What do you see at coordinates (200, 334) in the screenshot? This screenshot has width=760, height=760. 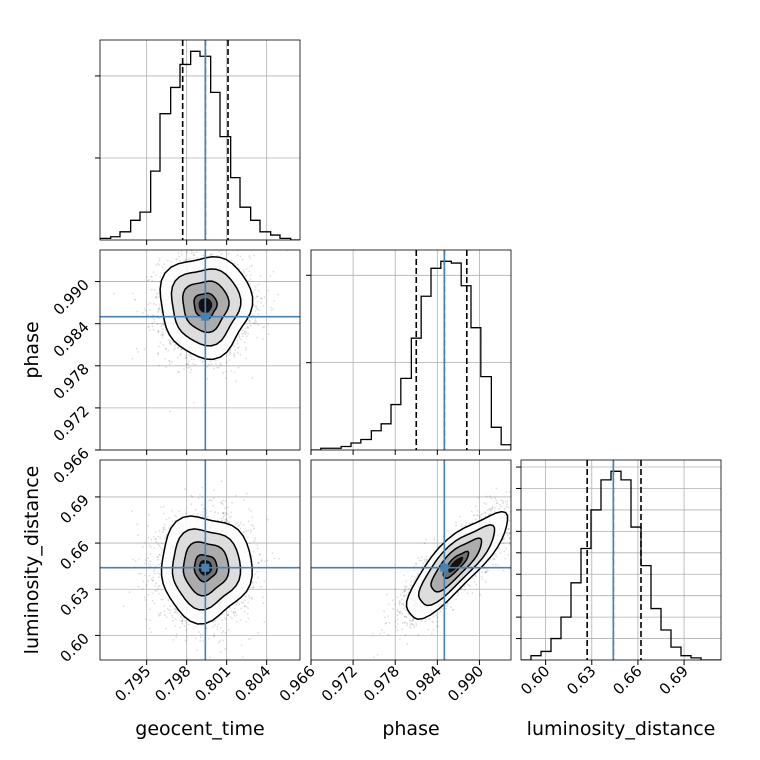 I see `joint-panel-geocent_time-phase` at bounding box center [200, 334].